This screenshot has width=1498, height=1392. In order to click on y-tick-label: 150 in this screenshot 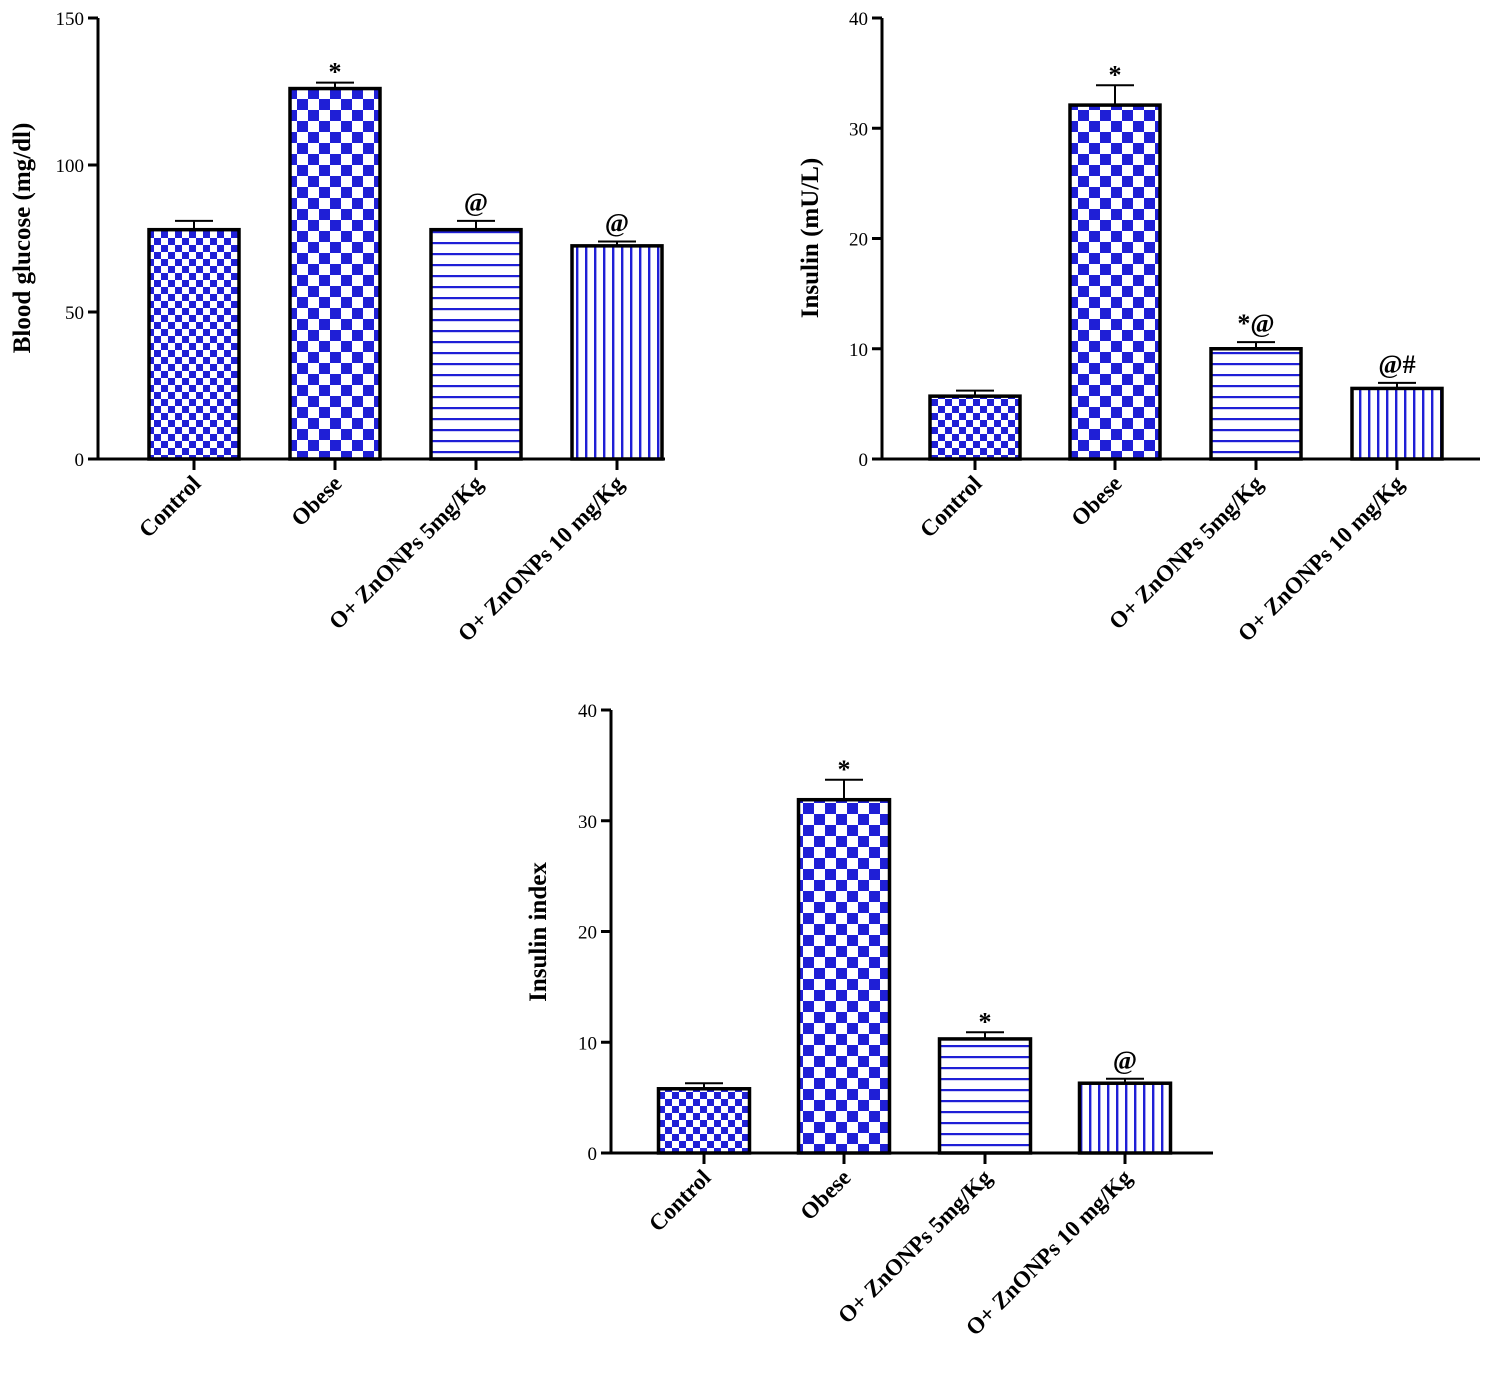, I will do `click(70, 19)`.